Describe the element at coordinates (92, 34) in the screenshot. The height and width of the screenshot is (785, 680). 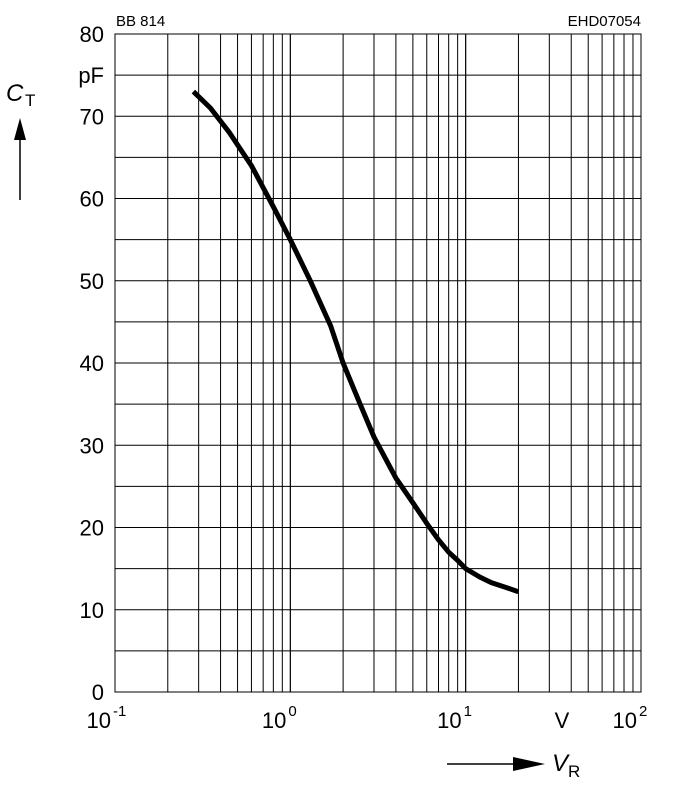
I see `y-tick-label: 80` at that location.